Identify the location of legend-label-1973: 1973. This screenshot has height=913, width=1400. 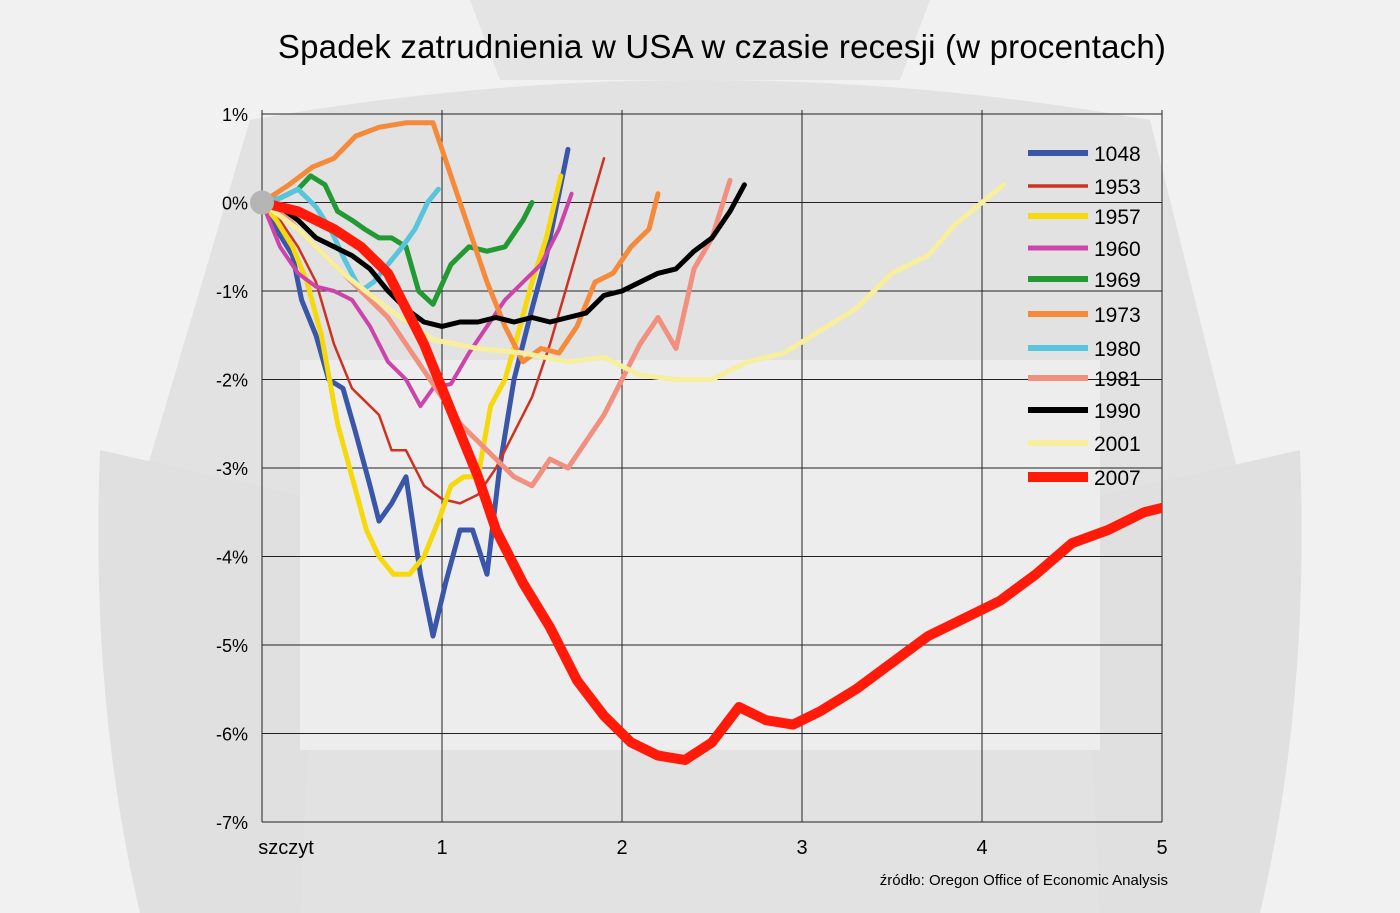
(1117, 315).